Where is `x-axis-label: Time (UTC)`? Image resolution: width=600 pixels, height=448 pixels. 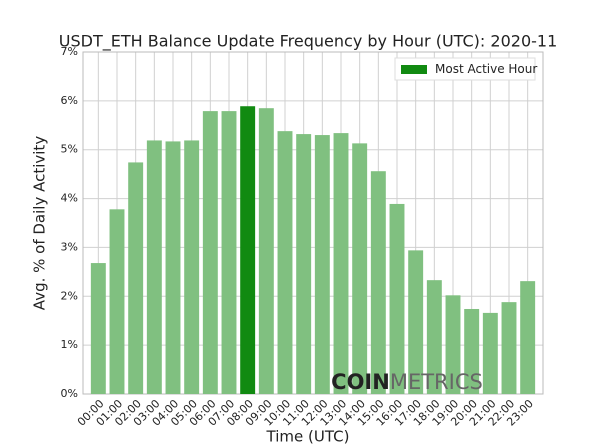 x-axis-label: Time (UTC) is located at coordinates (308, 437).